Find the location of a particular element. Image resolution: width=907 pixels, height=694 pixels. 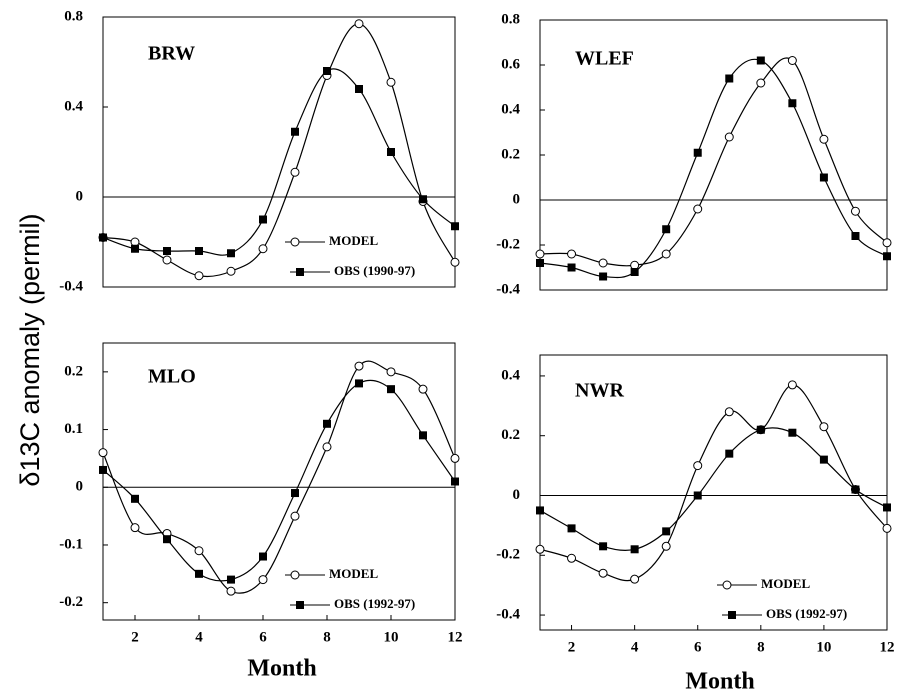

y-tick-label: 0.4 is located at coordinates (510, 375).